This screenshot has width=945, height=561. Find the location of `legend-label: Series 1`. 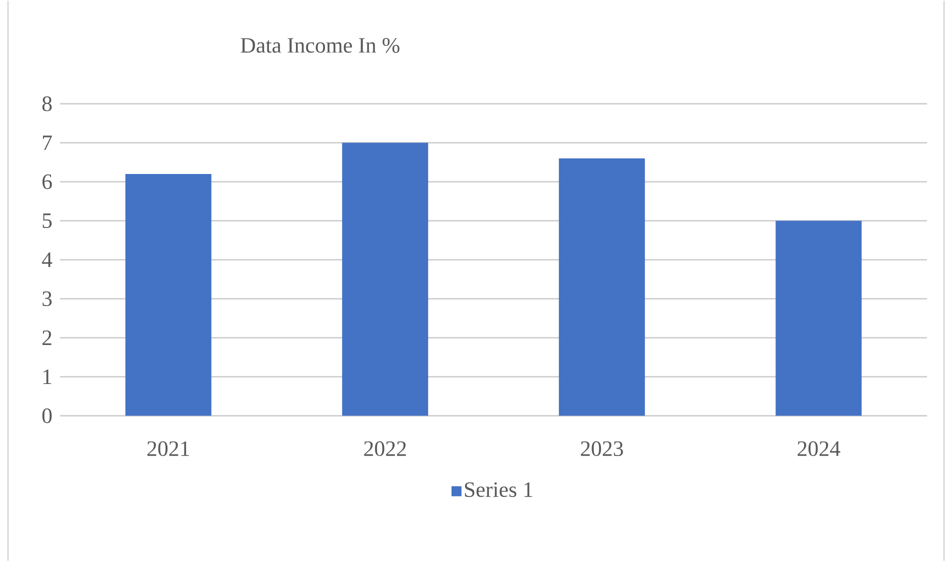

legend-label: Series 1 is located at coordinates (498, 489).